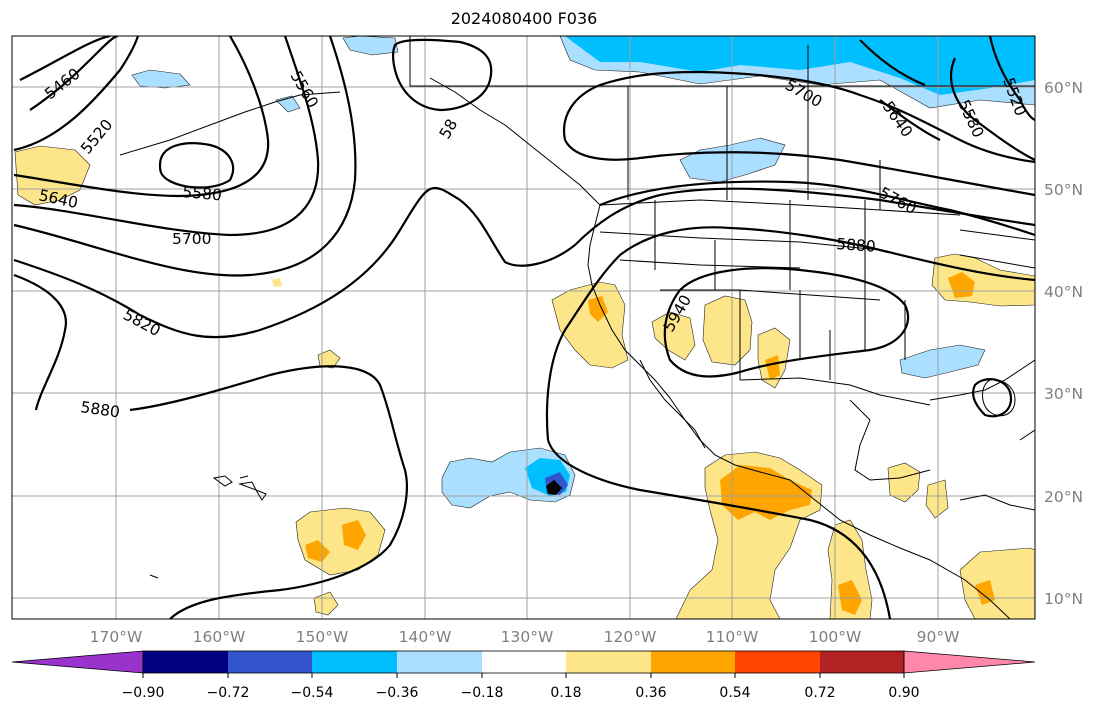 The width and height of the screenshot is (1105, 712). Describe the element at coordinates (1063, 343) in the screenshot. I see `latitude-labels: 60°N 50°N 40°N 30°N 20°N 10°N` at that location.